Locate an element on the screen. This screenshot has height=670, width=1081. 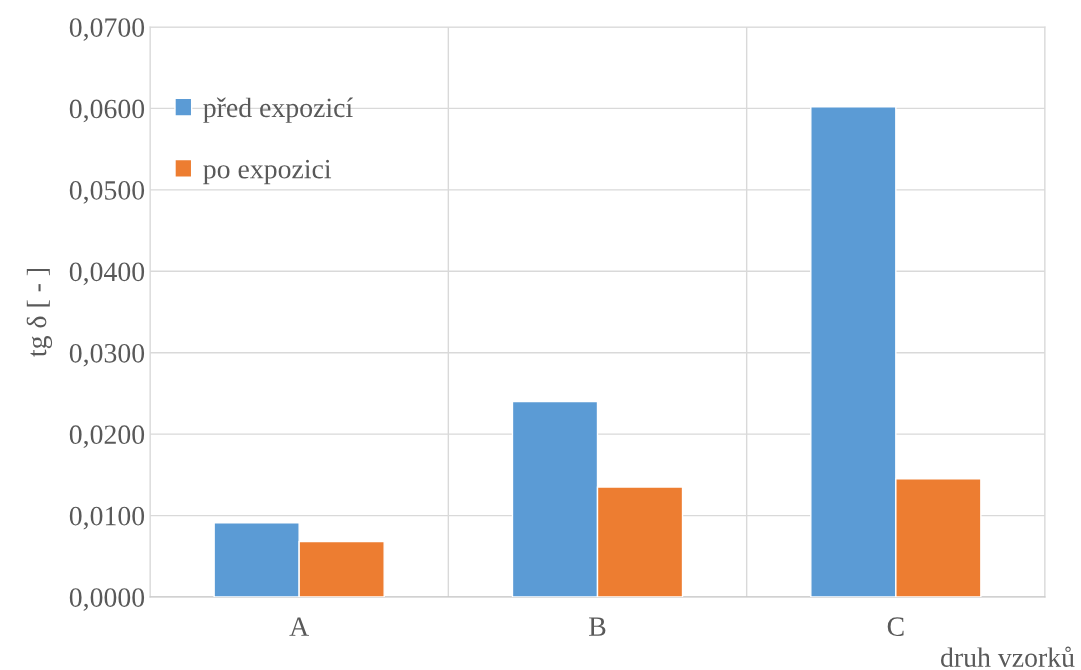
x-tick-label: B is located at coordinates (597, 626).